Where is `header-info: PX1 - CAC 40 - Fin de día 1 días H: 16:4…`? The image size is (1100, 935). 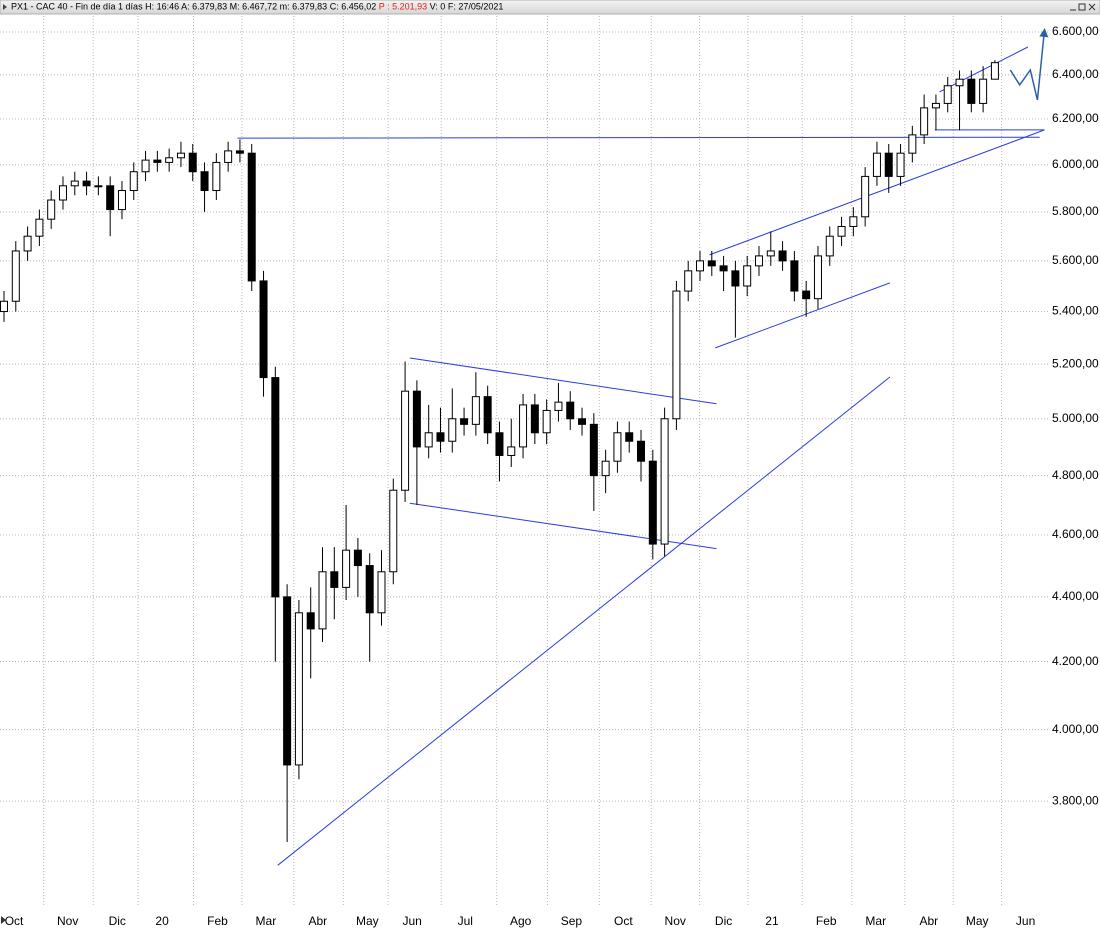 header-info: PX1 - CAC 40 - Fin de día 1 días H: 16:4… is located at coordinates (193, 7).